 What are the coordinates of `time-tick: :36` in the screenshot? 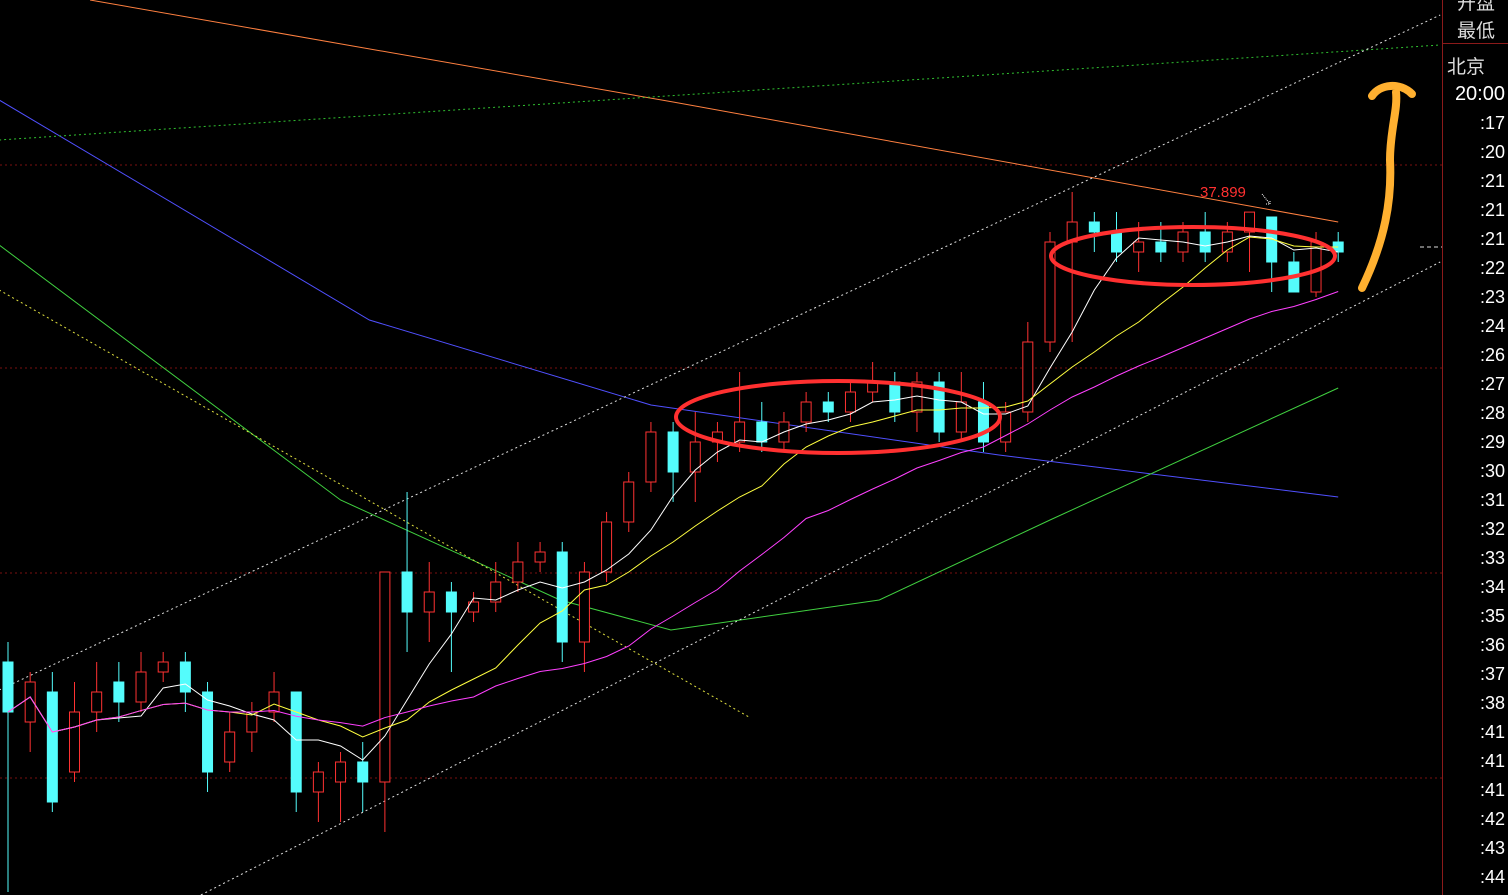 It's located at (1492, 645).